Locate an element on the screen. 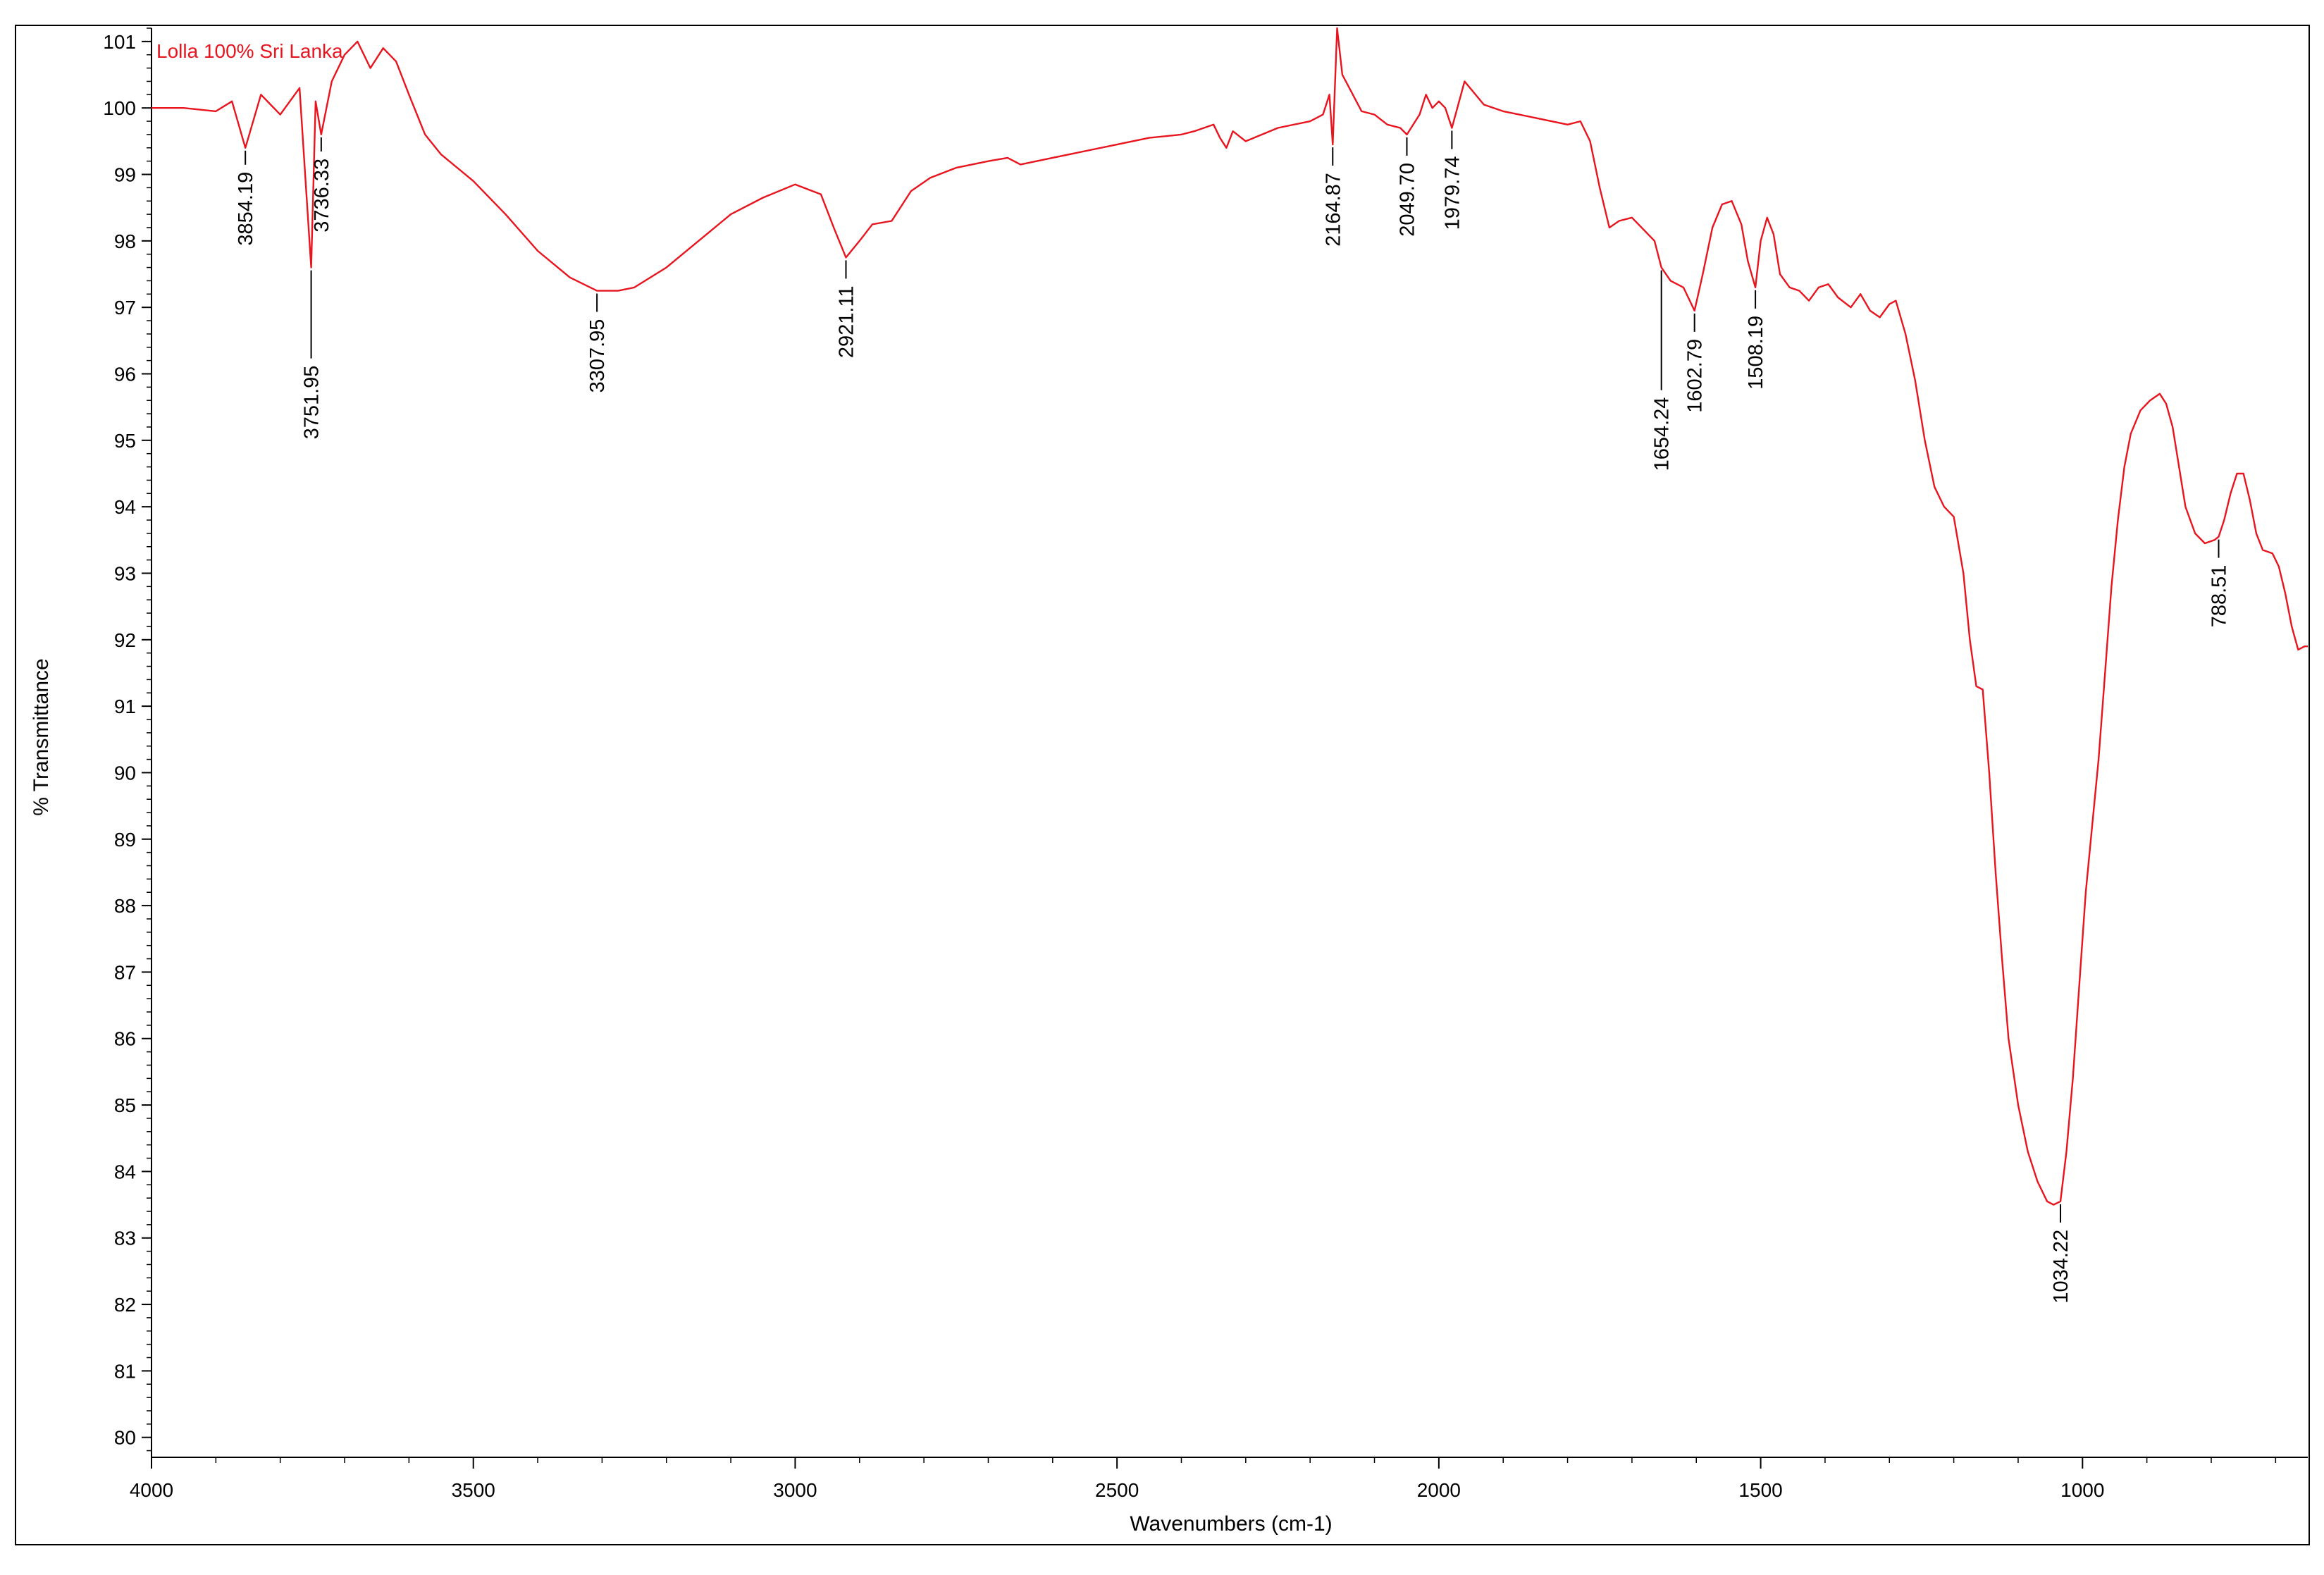 The height and width of the screenshot is (1575, 2324). x-tick-label: 3000 is located at coordinates (795, 1490).